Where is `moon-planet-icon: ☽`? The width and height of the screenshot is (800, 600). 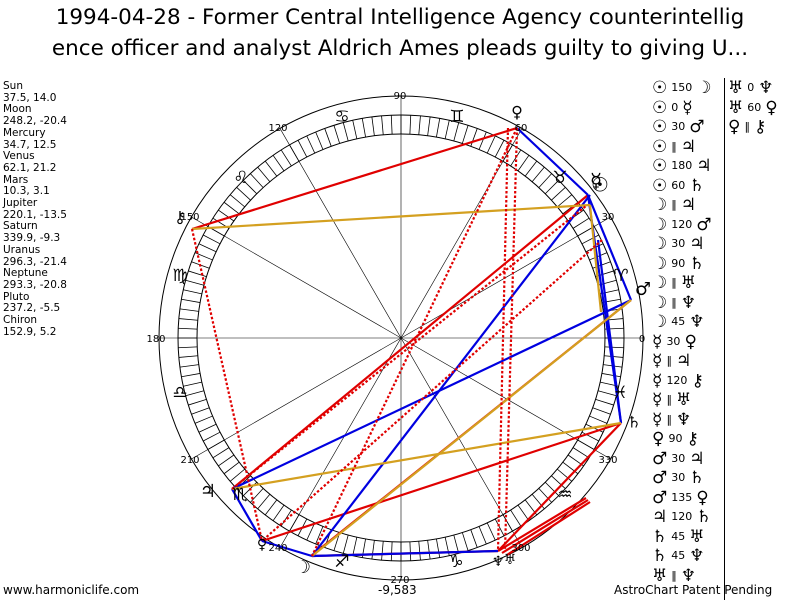 moon-planet-icon: ☽ is located at coordinates (303, 567).